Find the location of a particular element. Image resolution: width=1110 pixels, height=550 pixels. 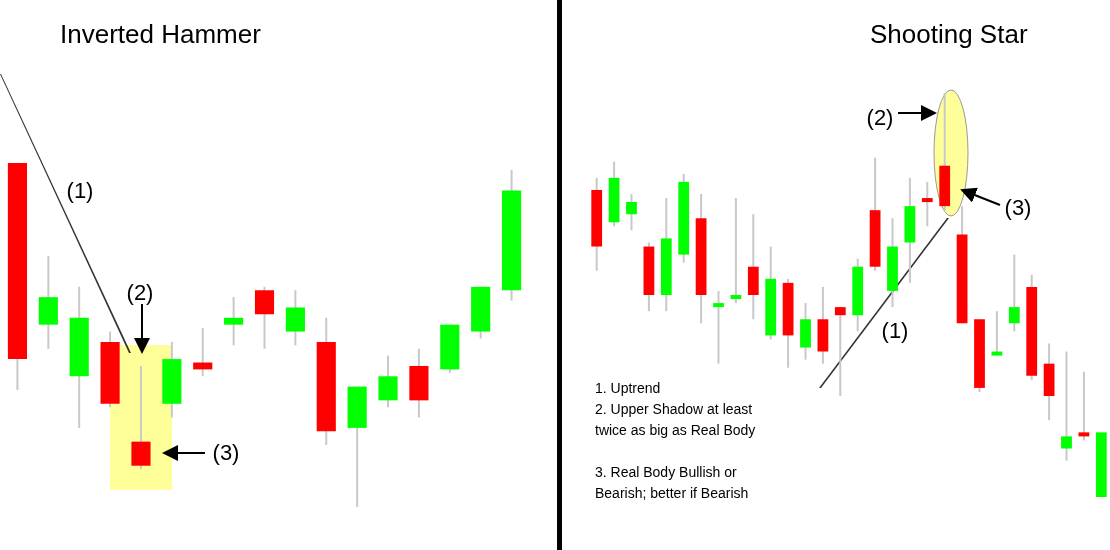

annotation: 1. Uptrend is located at coordinates (628, 387).